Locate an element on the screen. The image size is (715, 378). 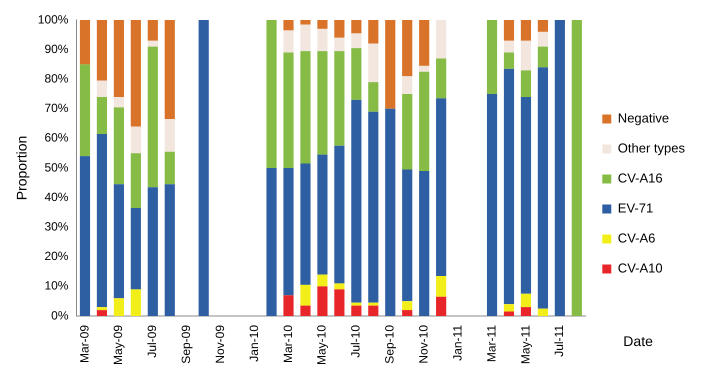
y-tick-label: 60% is located at coordinates (56, 137).